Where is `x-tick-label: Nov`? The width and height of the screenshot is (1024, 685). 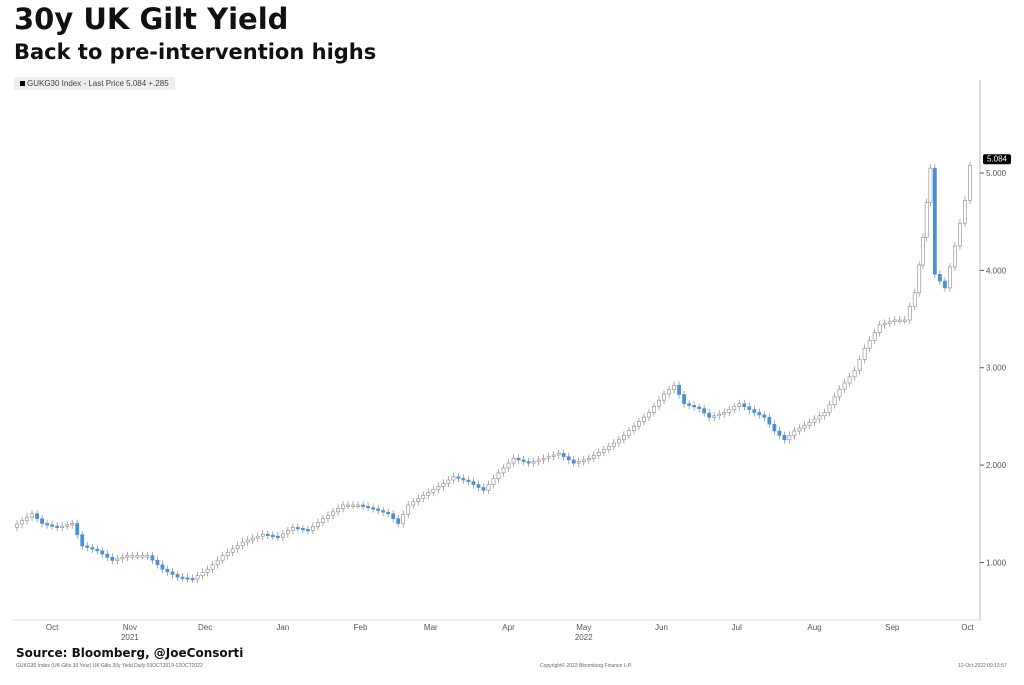
x-tick-label: Nov is located at coordinates (130, 627).